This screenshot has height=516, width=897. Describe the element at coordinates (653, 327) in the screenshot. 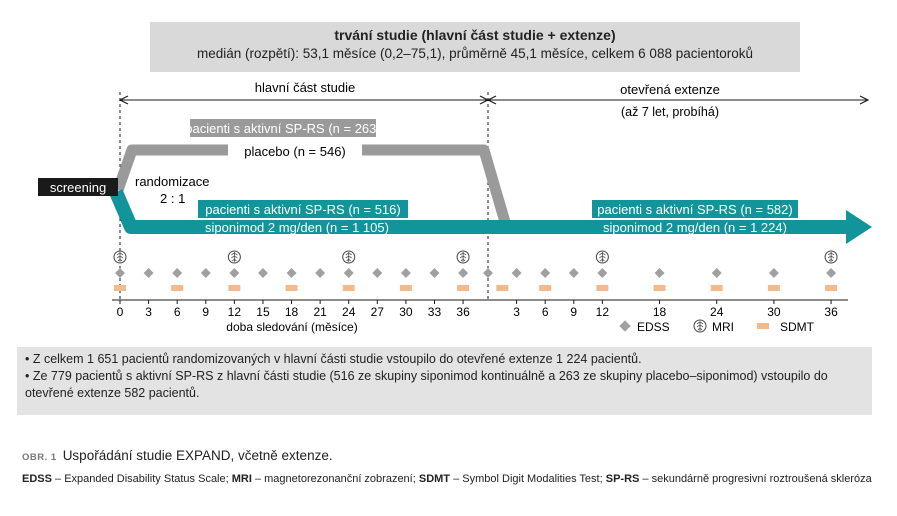

I see `legend-edss-label: EDSS` at that location.